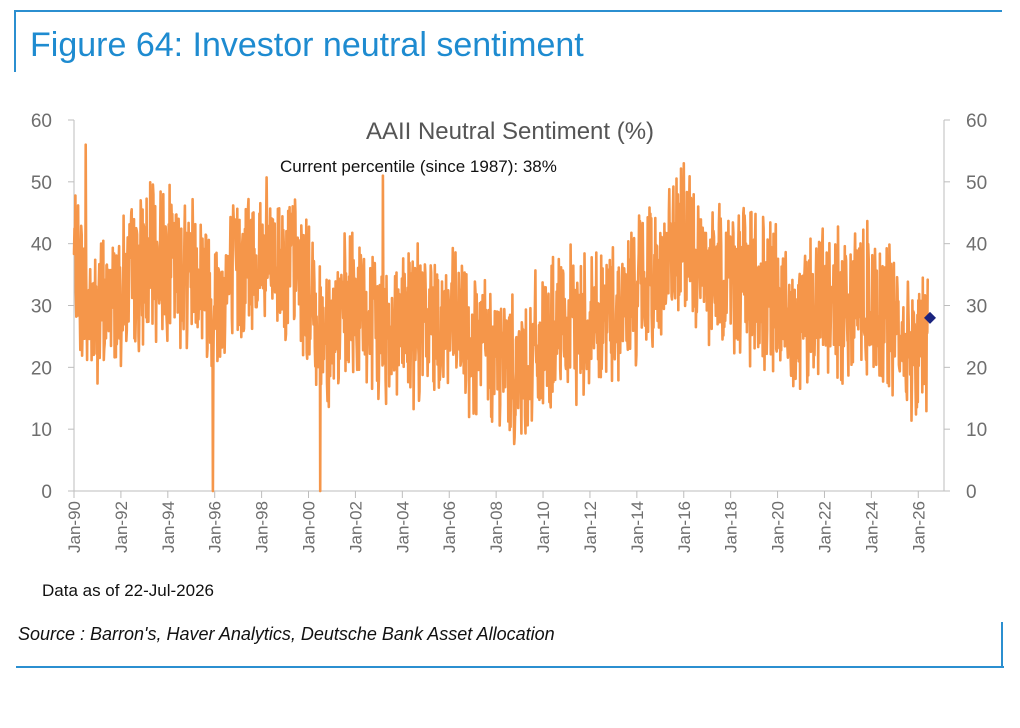 Image resolution: width=1020 pixels, height=728 pixels. Describe the element at coordinates (74, 527) in the screenshot. I see `x-tick-label: Jan-90` at that location.